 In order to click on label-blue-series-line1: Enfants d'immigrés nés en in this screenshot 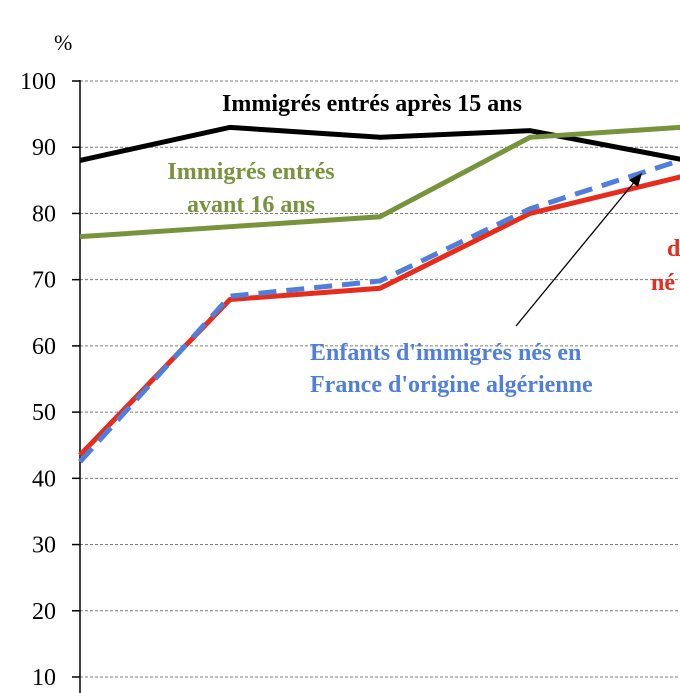, I will do `click(445, 353)`.